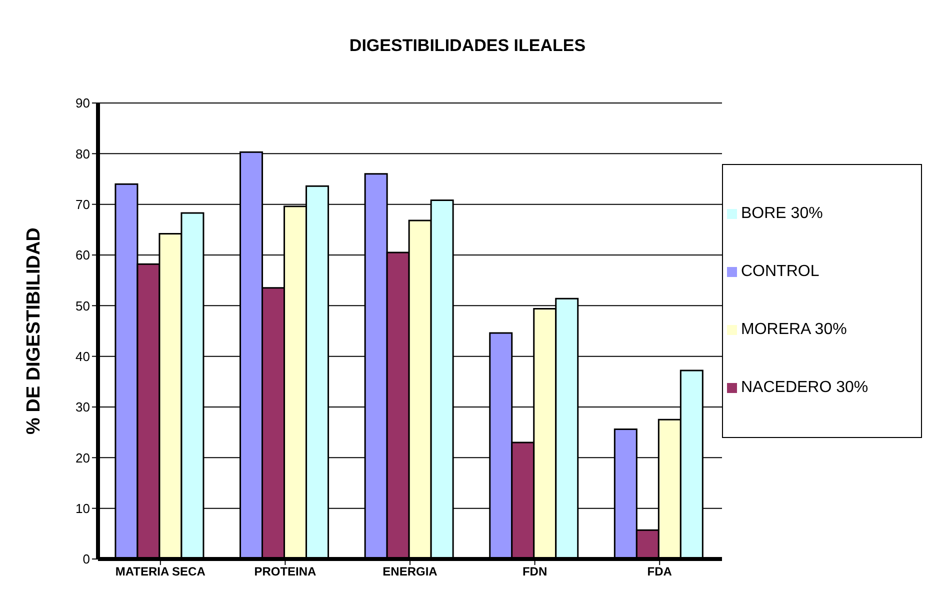  Describe the element at coordinates (794, 329) in the screenshot. I see `legend-label: MORERA 30%` at that location.